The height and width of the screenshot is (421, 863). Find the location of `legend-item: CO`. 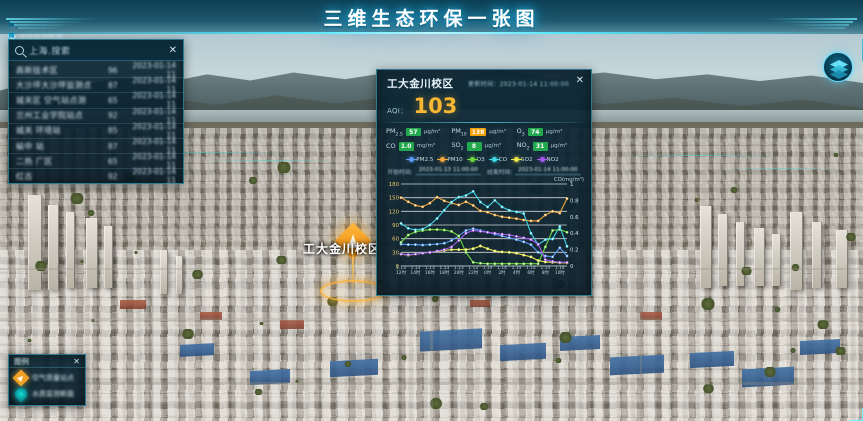

legend-item: CO is located at coordinates (498, 159).